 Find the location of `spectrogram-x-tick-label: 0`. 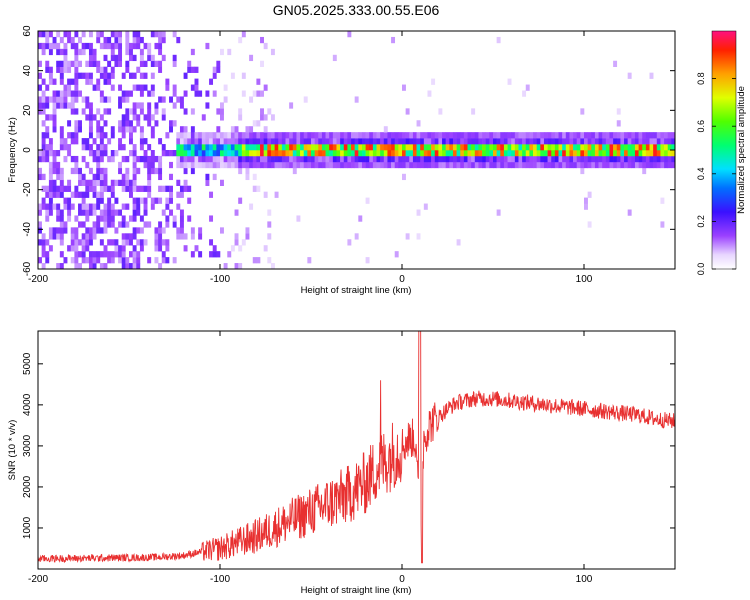

spectrogram-x-tick-label: 0 is located at coordinates (402, 279).